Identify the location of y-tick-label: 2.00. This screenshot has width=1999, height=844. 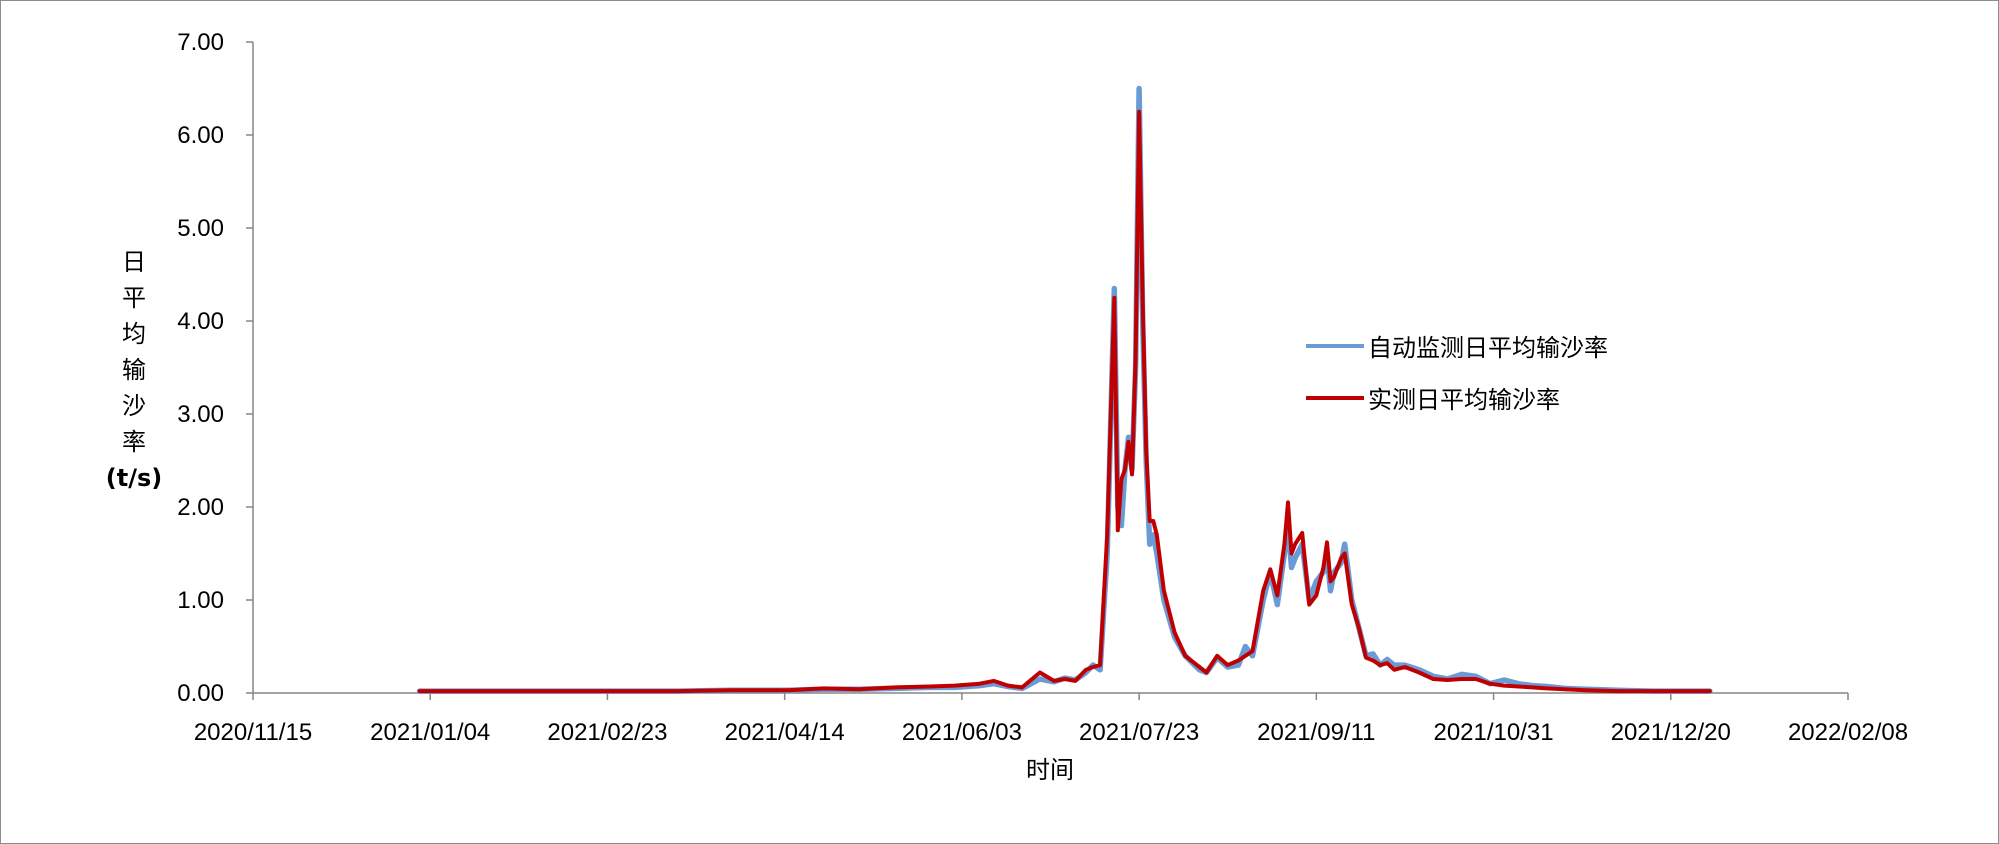
(200, 507).